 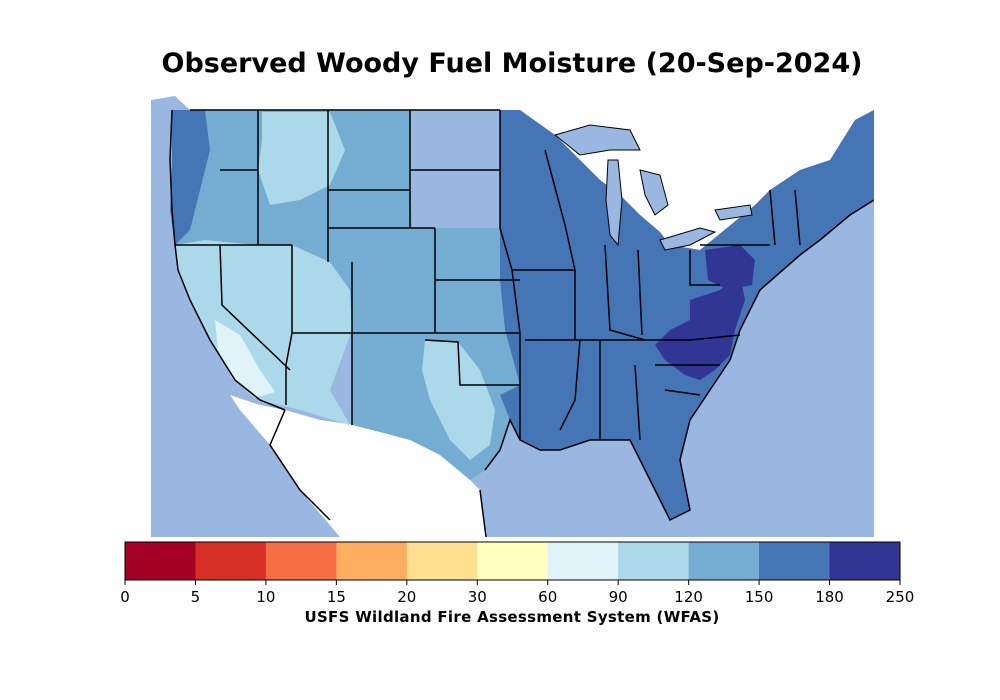 I want to click on colorbar-tick-label: 20, so click(x=407, y=597).